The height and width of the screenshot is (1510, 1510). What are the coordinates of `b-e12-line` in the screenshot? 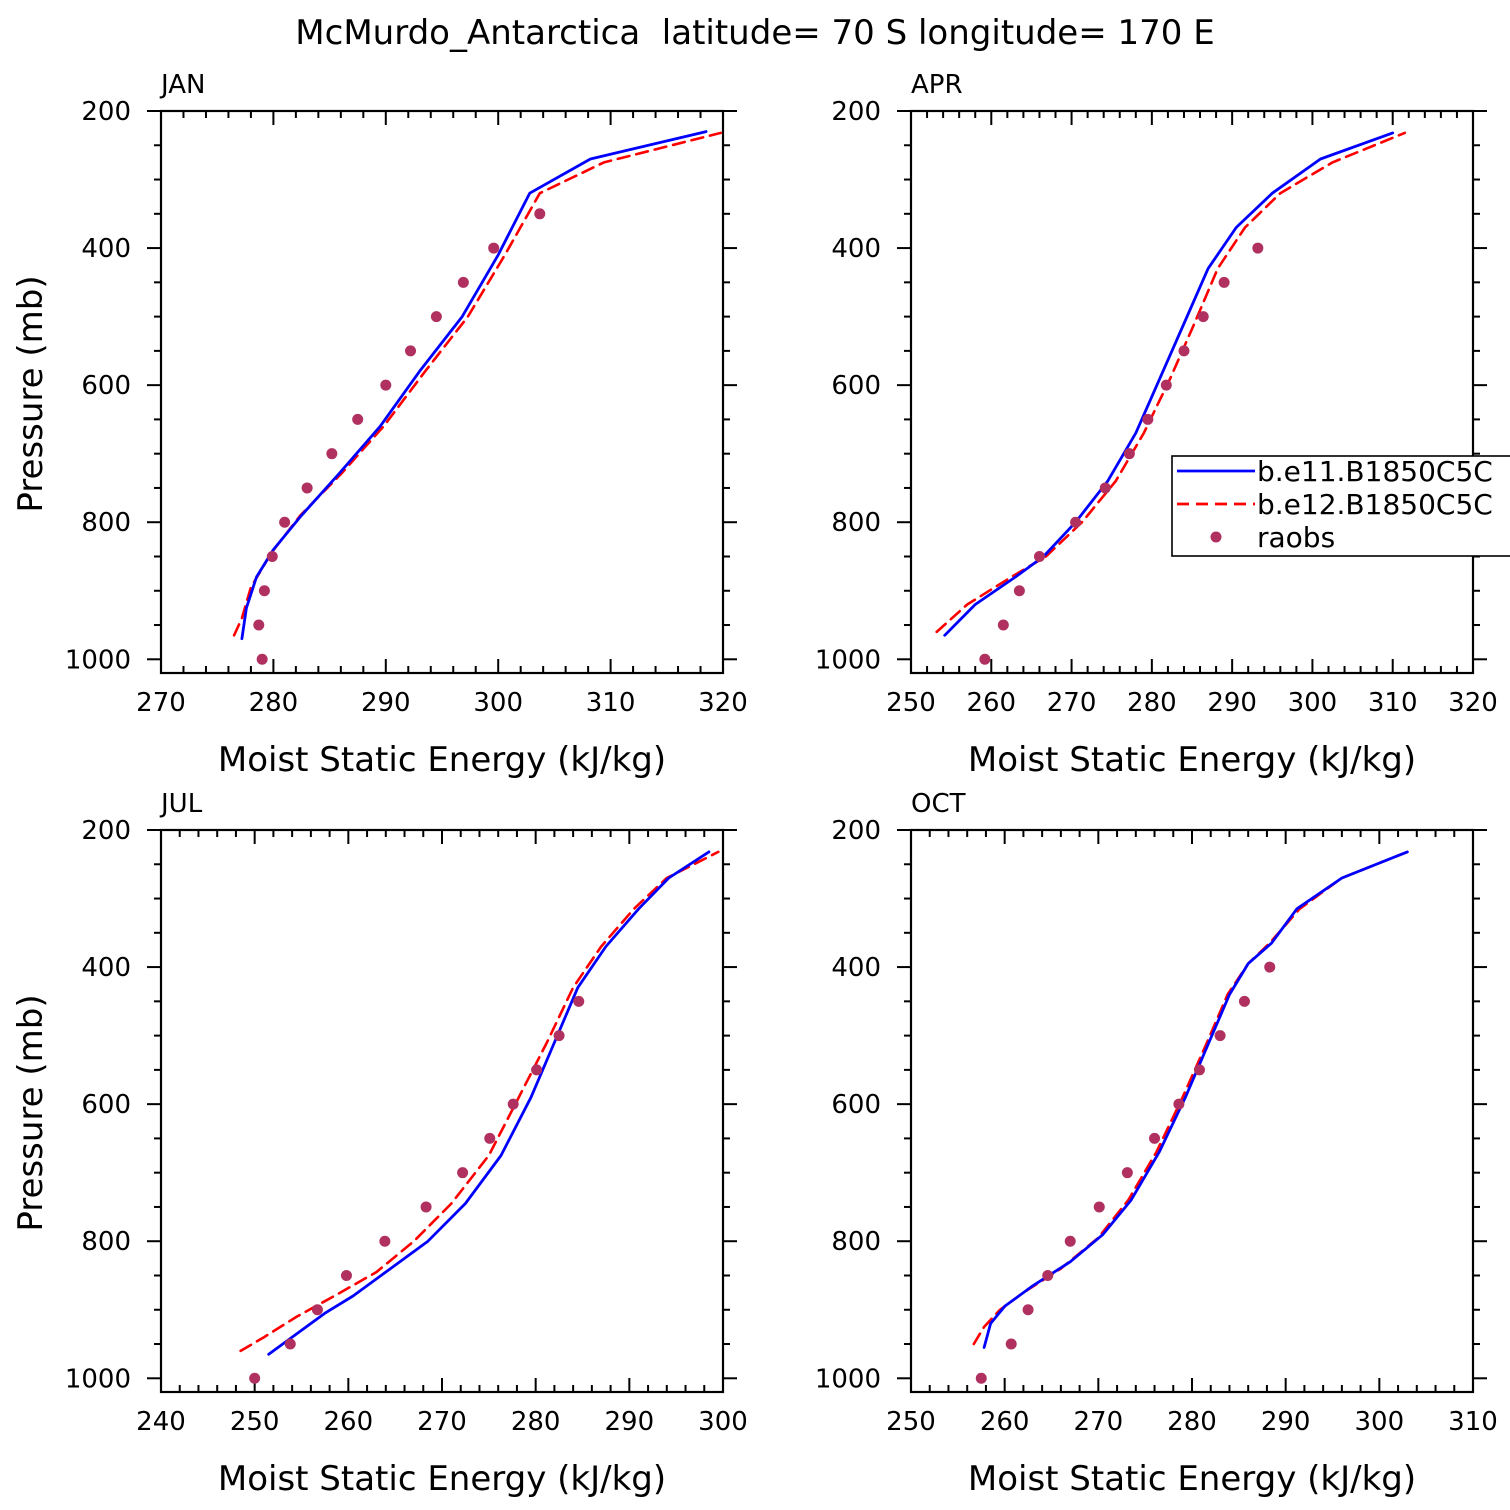 It's located at (479, 1101).